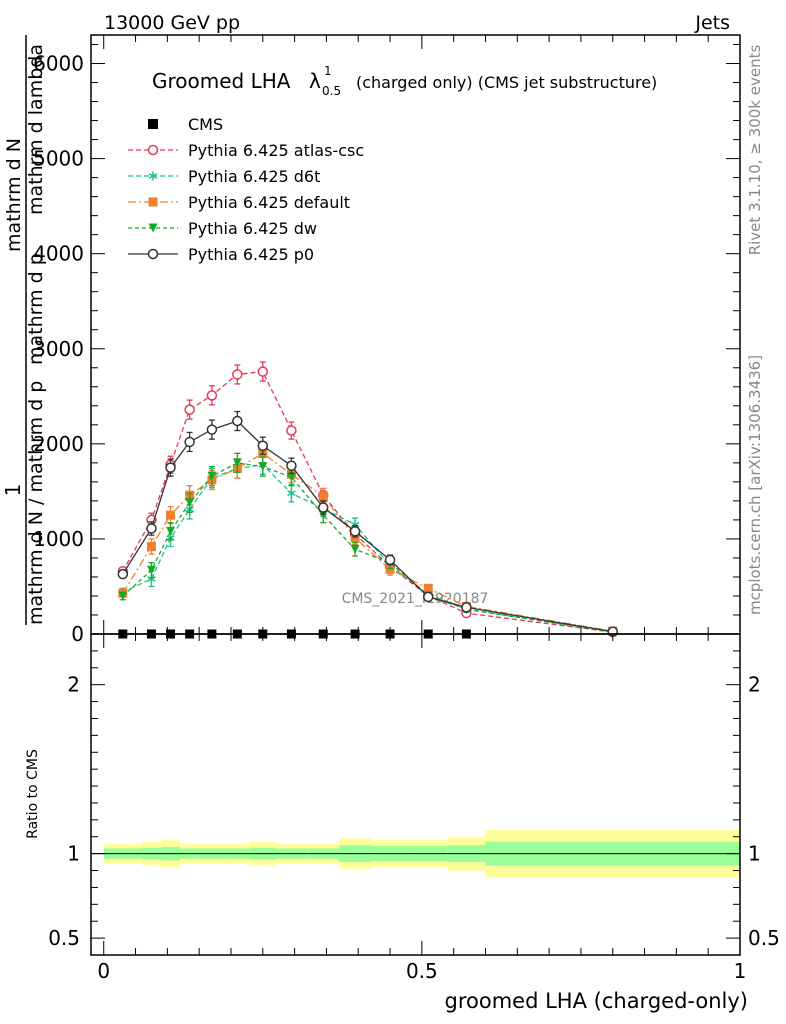 This screenshot has width=786, height=1024. Describe the element at coordinates (754, 854) in the screenshot. I see `ratio-y-tick-label-right: 1` at that location.